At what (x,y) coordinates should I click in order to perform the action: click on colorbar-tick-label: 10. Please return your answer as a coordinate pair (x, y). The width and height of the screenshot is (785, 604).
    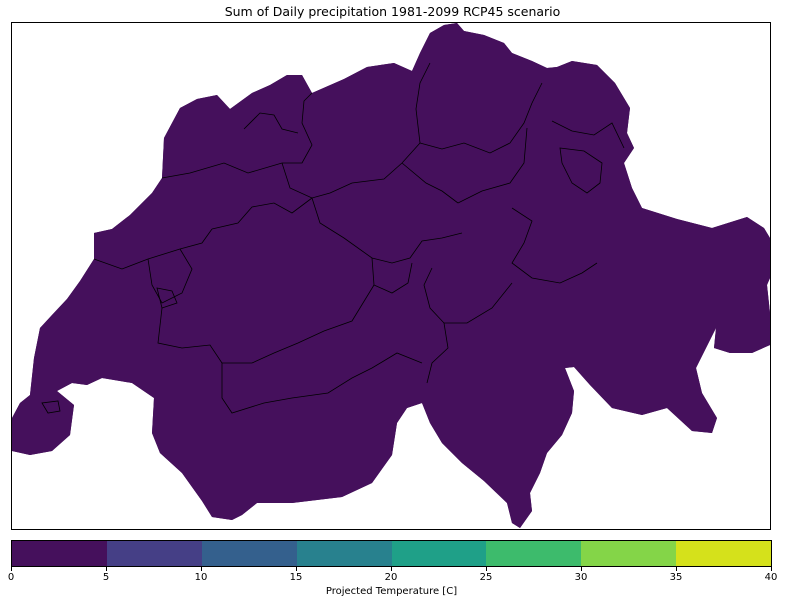
    Looking at the image, I should click on (201, 577).